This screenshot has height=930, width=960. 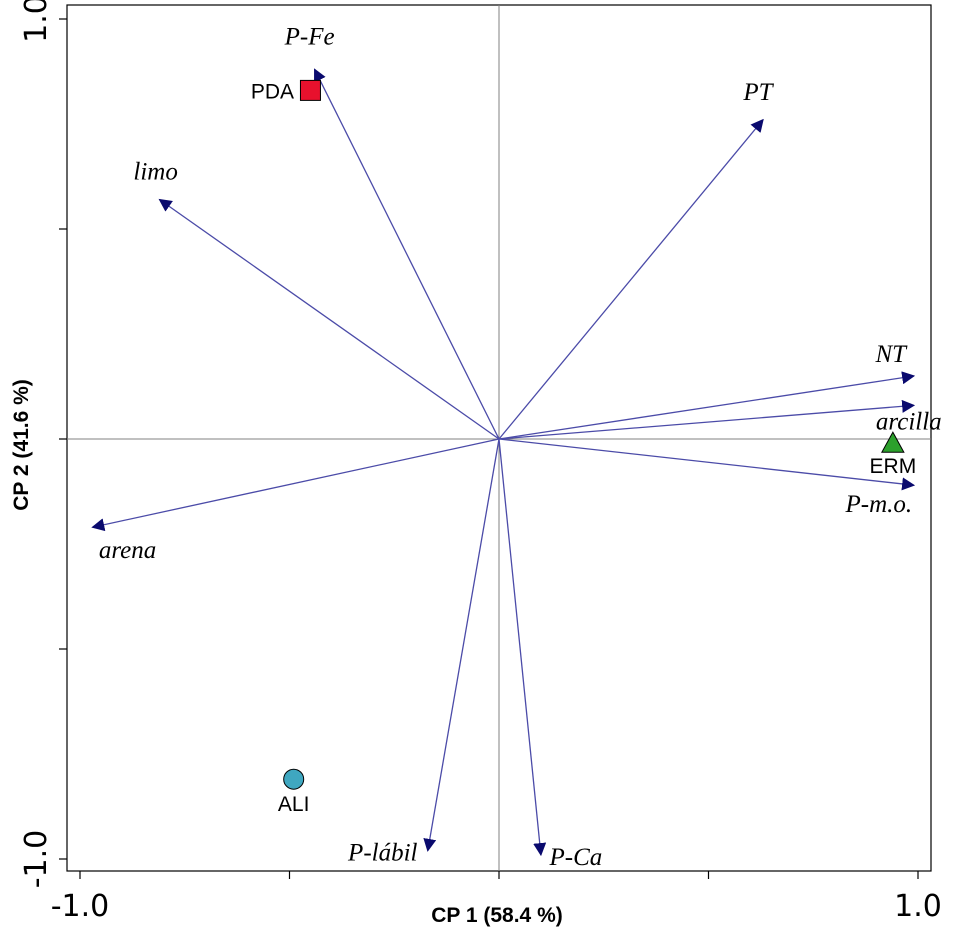 I want to click on vector-label-p-ca: P-Ca, so click(x=576, y=857).